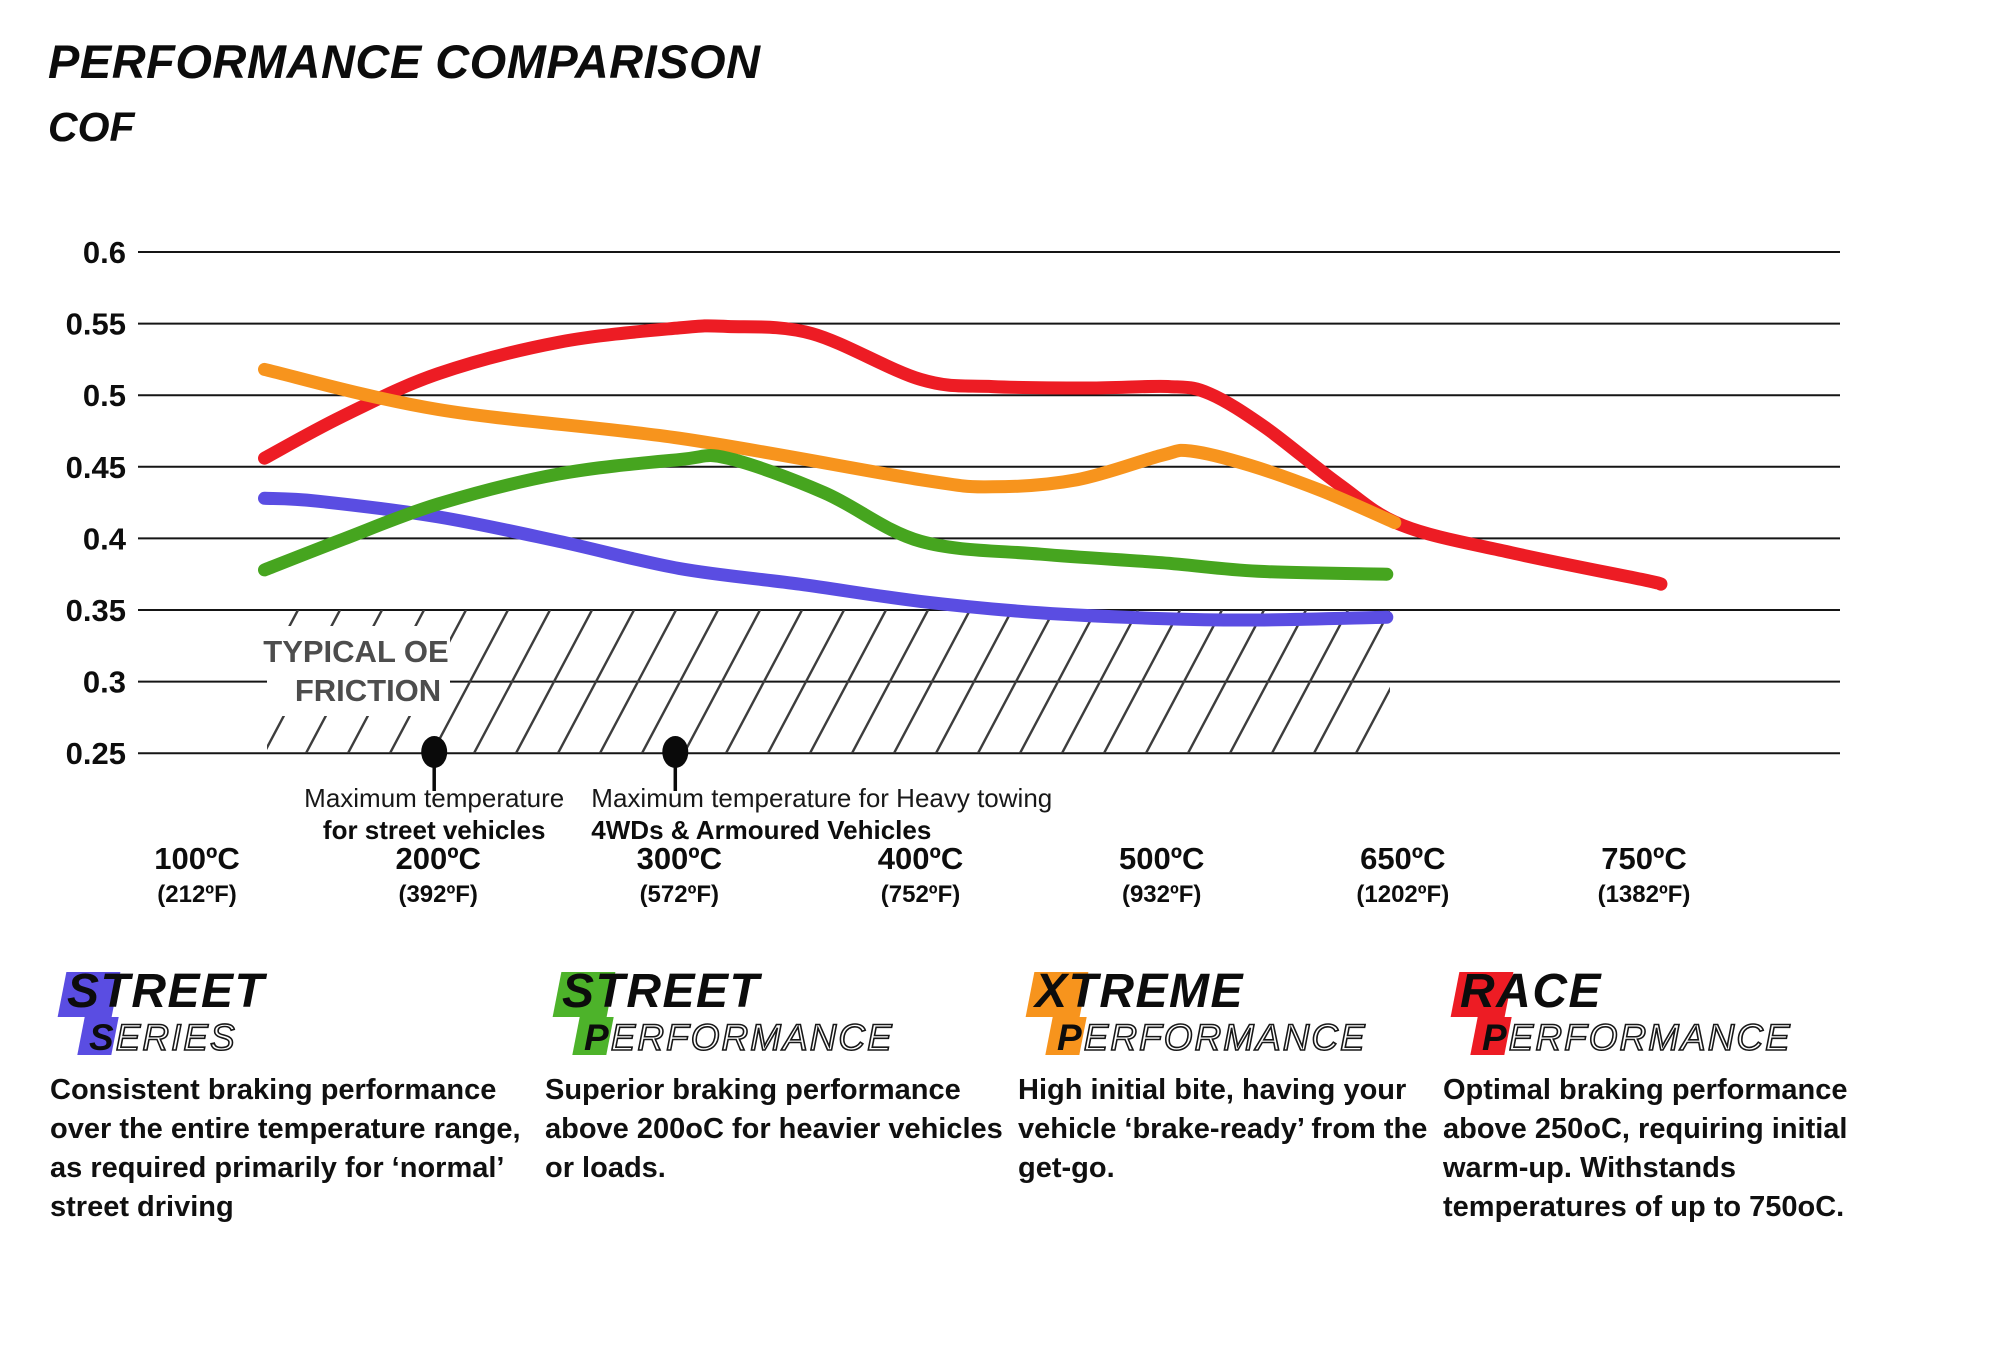  What do you see at coordinates (1140, 991) in the screenshot?
I see `logo-word-main: XTREME` at bounding box center [1140, 991].